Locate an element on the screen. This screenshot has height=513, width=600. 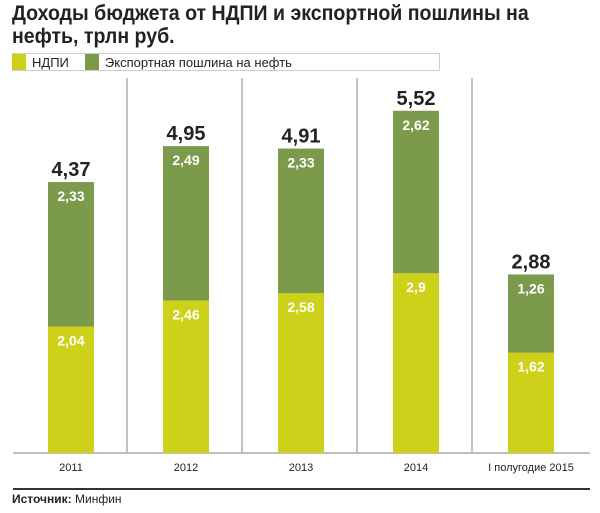
data-label: 2,46 is located at coordinates (185, 314).